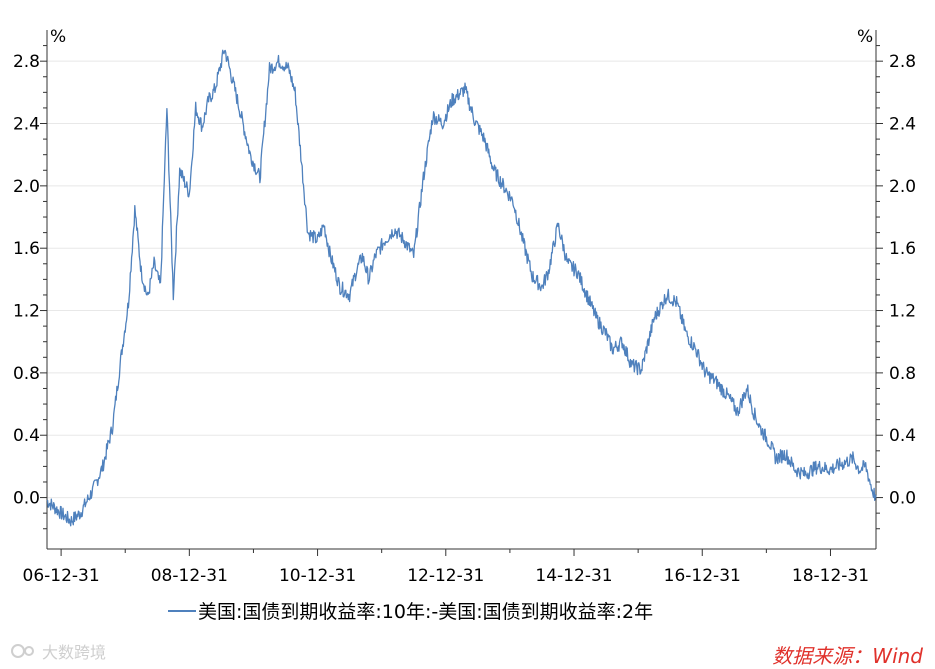 The height and width of the screenshot is (669, 935). Describe the element at coordinates (58, 37) in the screenshot. I see `left-axis-unit: %` at that location.